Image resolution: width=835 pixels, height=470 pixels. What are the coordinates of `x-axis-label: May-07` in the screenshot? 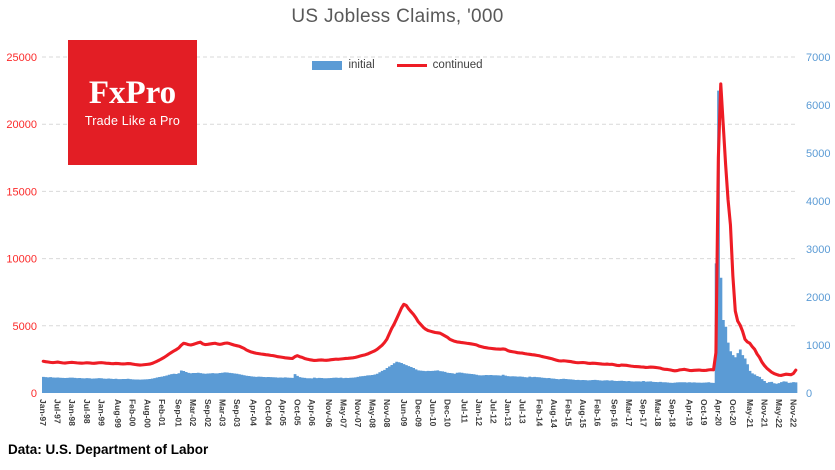 It's located at (343, 413).